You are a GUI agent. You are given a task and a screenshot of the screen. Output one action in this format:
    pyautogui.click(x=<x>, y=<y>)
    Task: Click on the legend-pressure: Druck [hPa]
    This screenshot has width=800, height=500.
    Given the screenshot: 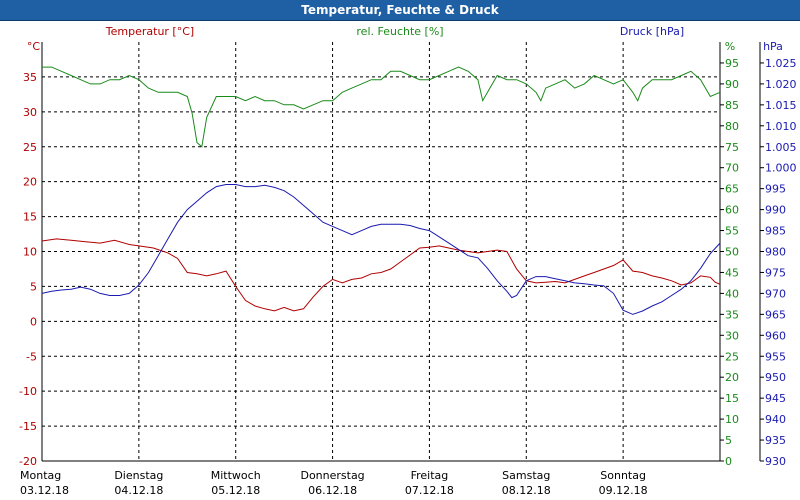 What is the action you would take?
    pyautogui.click(x=652, y=31)
    